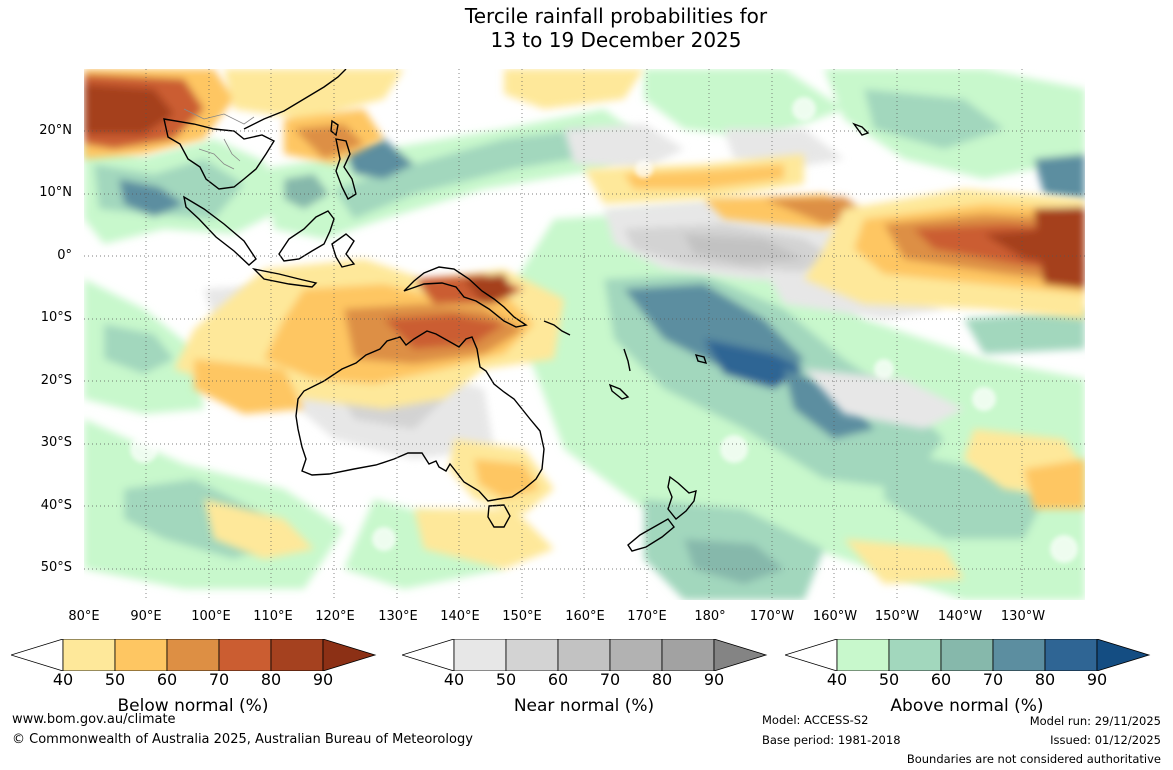 The width and height of the screenshot is (1173, 770). What do you see at coordinates (323, 679) in the screenshot?
I see `colorbar-below-tick-90: 90` at bounding box center [323, 679].